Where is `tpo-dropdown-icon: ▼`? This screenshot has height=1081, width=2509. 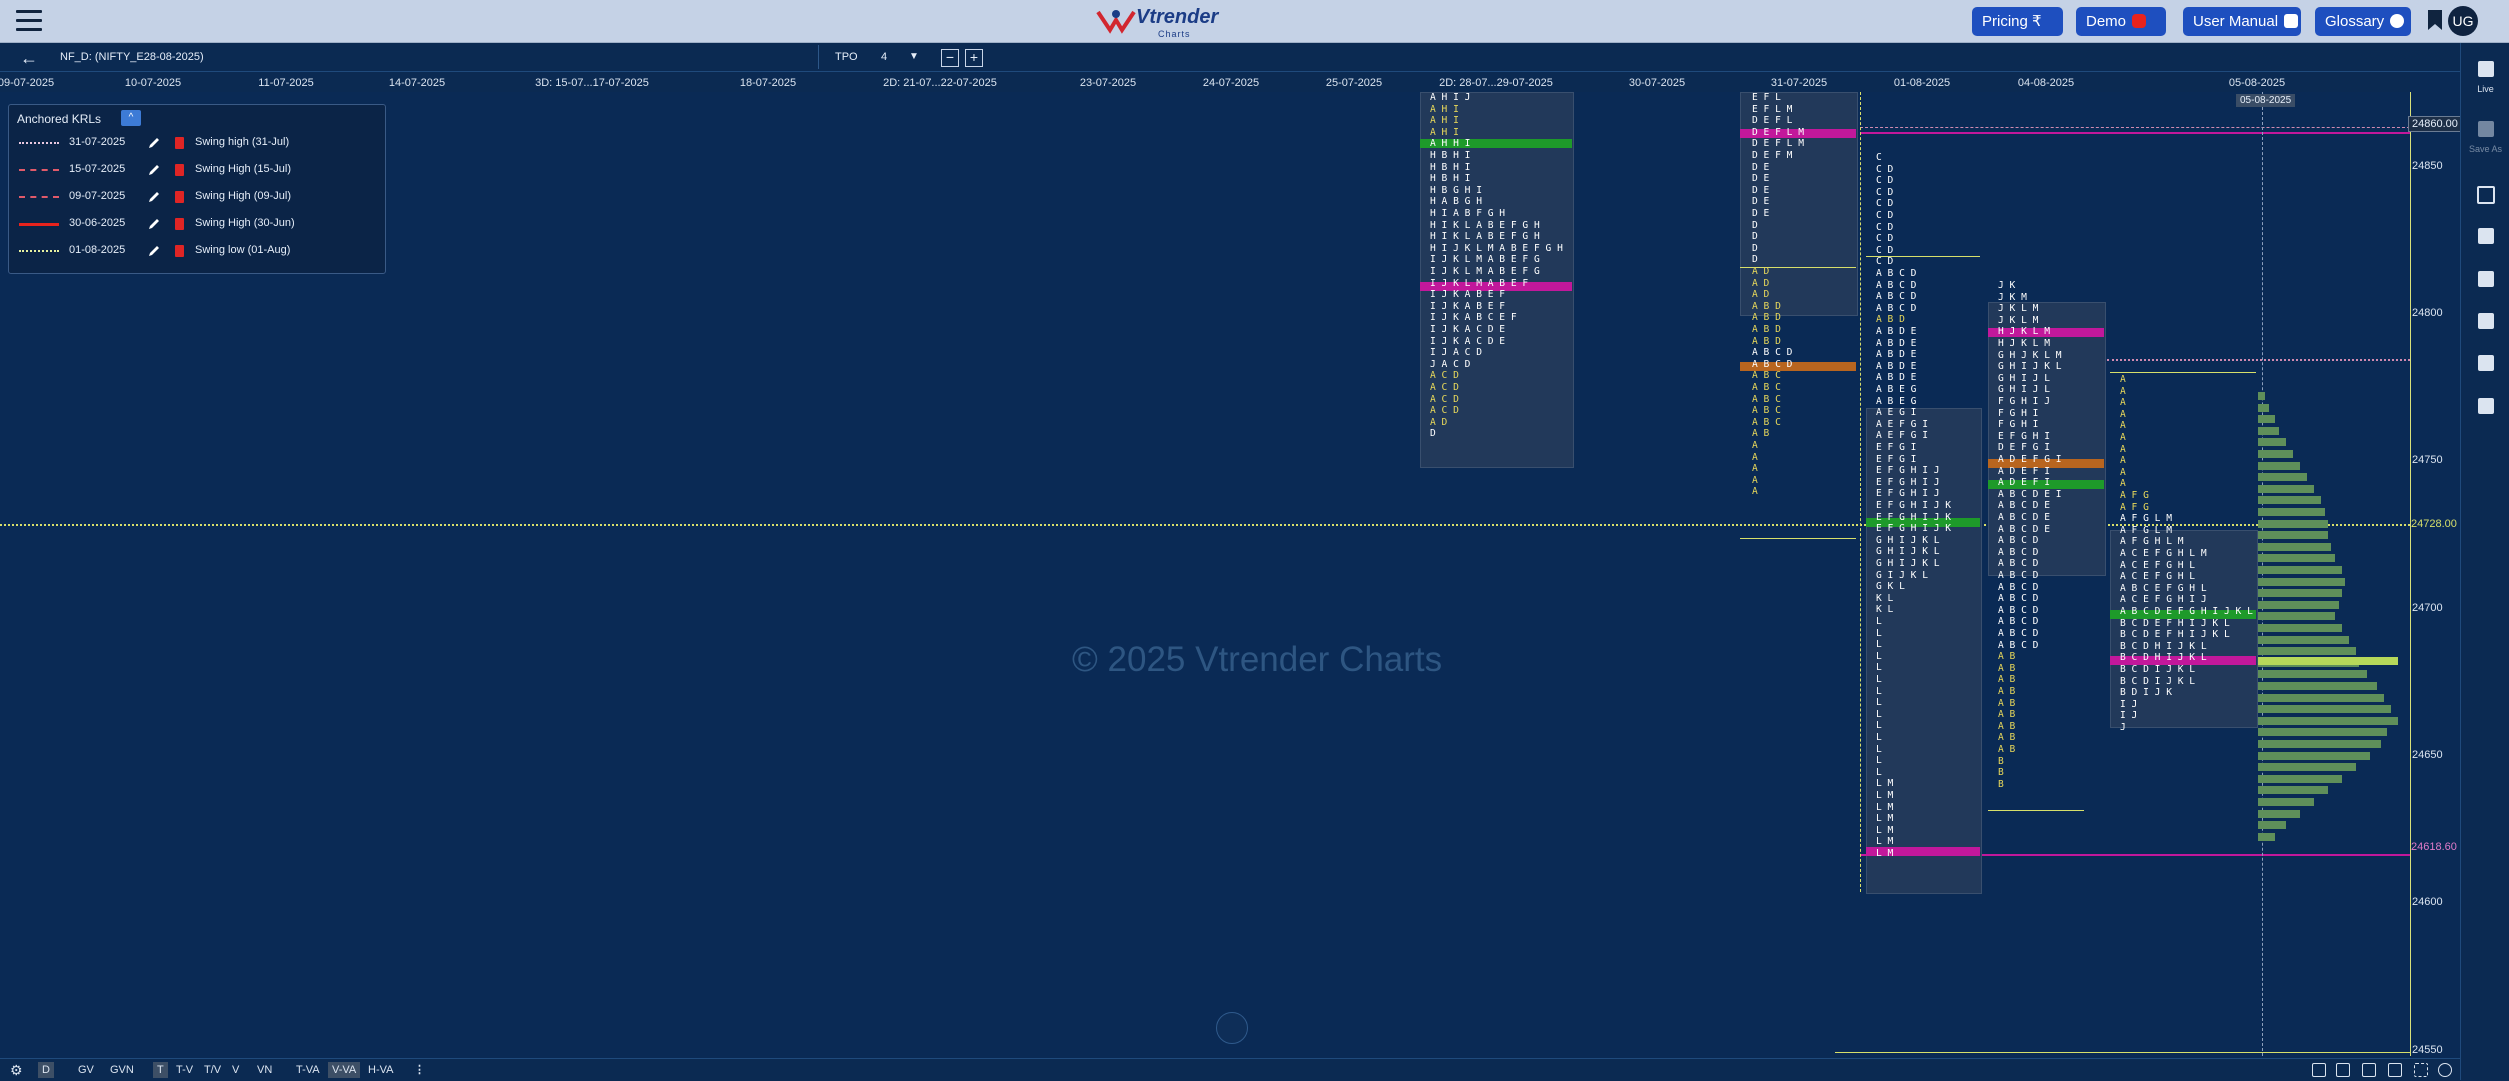
tpo-dropdown-icon: ▼ is located at coordinates (914, 56).